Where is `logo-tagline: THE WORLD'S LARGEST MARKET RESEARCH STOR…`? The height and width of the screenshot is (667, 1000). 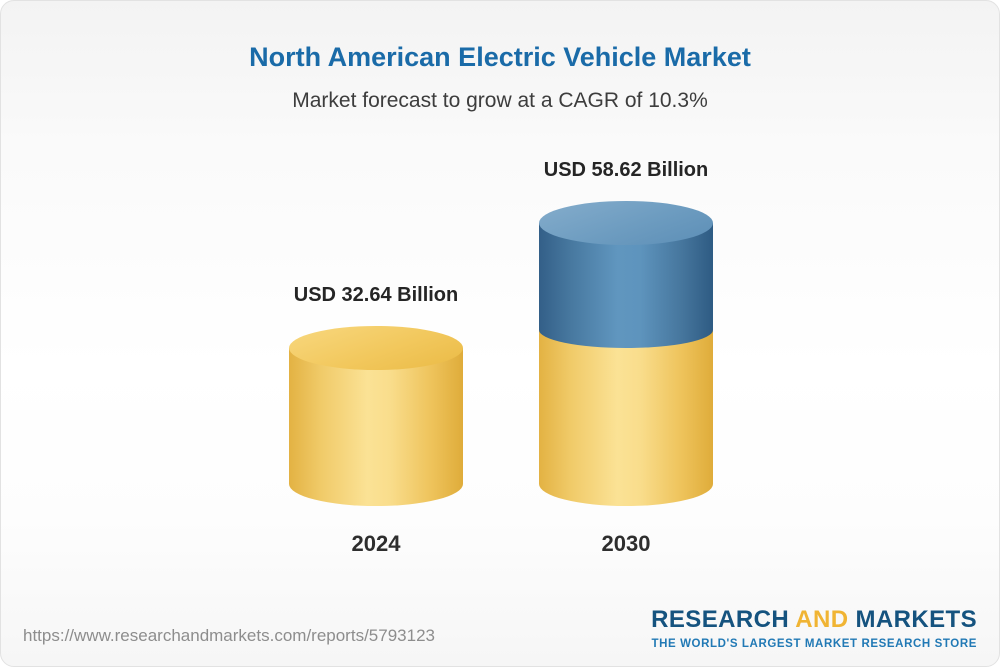 logo-tagline: THE WORLD'S LARGEST MARKET RESEARCH STOR… is located at coordinates (814, 644).